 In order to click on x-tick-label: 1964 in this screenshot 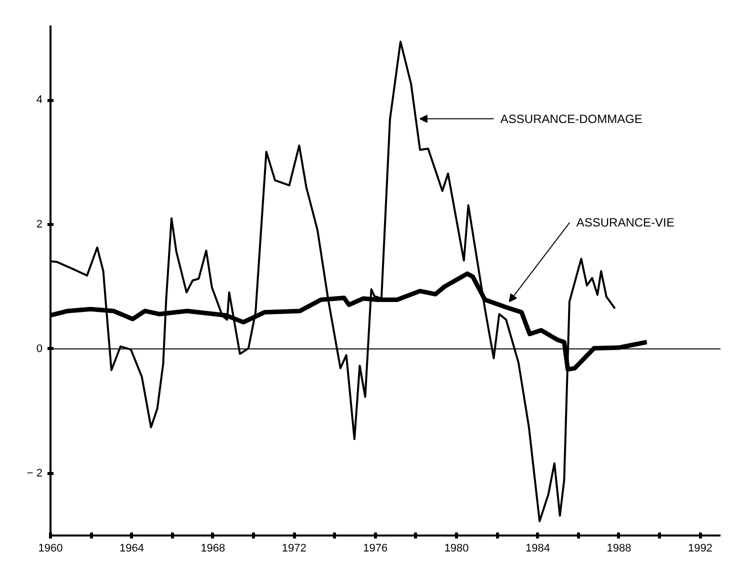, I will do `click(131, 548)`.